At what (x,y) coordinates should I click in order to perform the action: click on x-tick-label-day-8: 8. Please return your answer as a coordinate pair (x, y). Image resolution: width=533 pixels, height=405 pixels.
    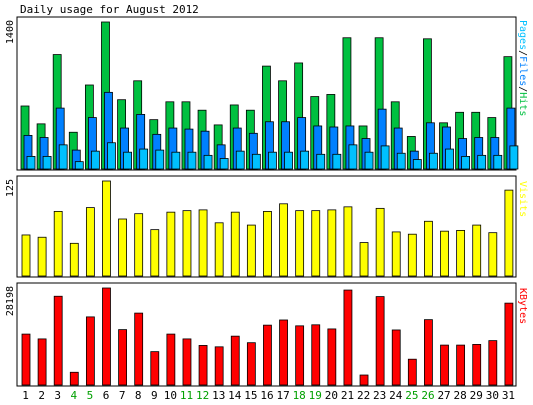
    Looking at the image, I should click on (138, 395).